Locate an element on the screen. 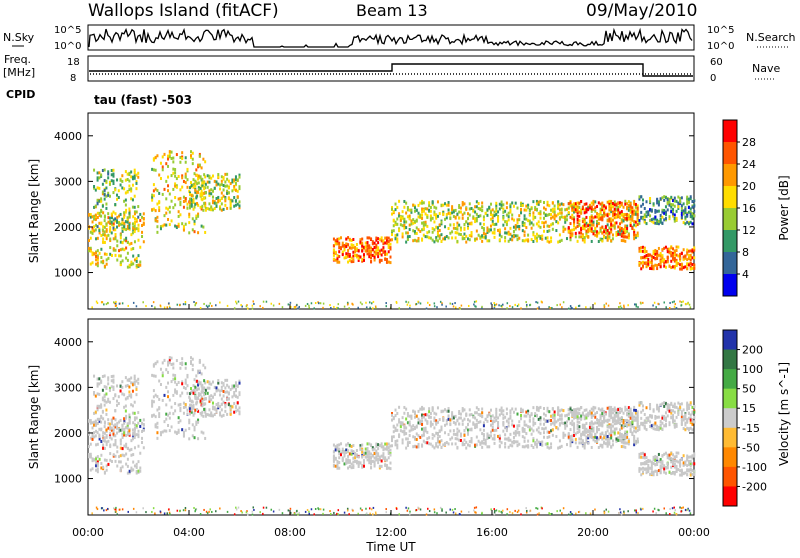  y-tick-label: 1000 is located at coordinates (68, 273).